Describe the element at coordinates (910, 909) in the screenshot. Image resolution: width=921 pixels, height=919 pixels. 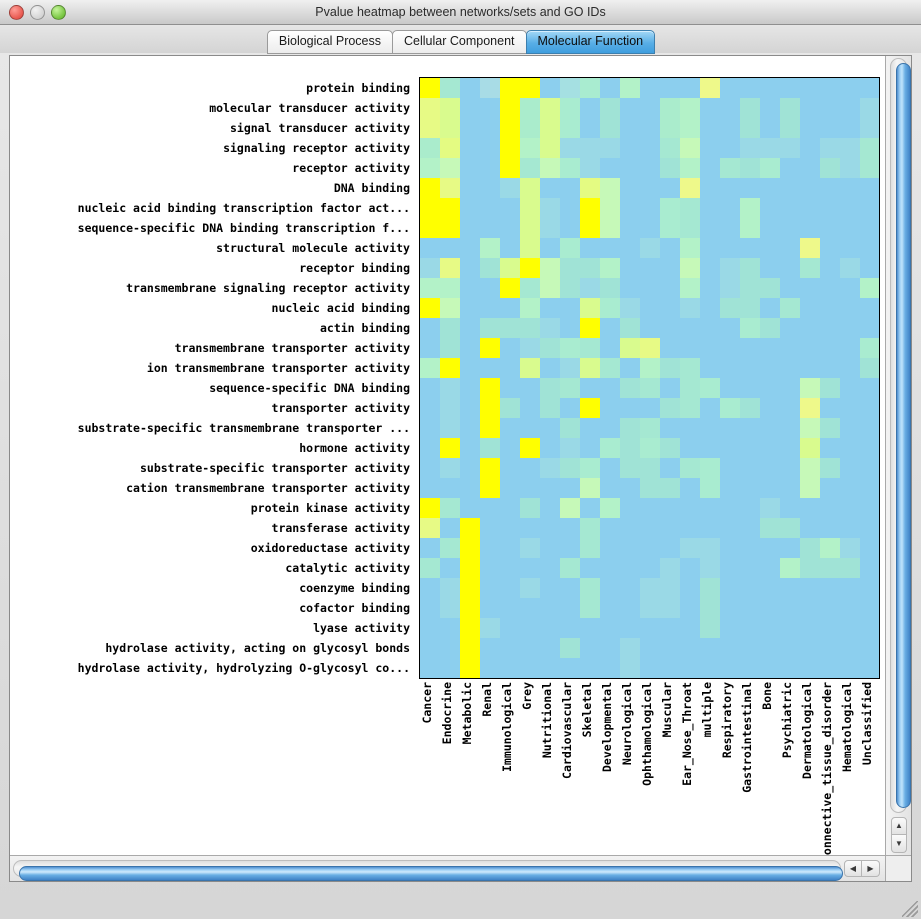
I see `resize-grip-icon` at that location.